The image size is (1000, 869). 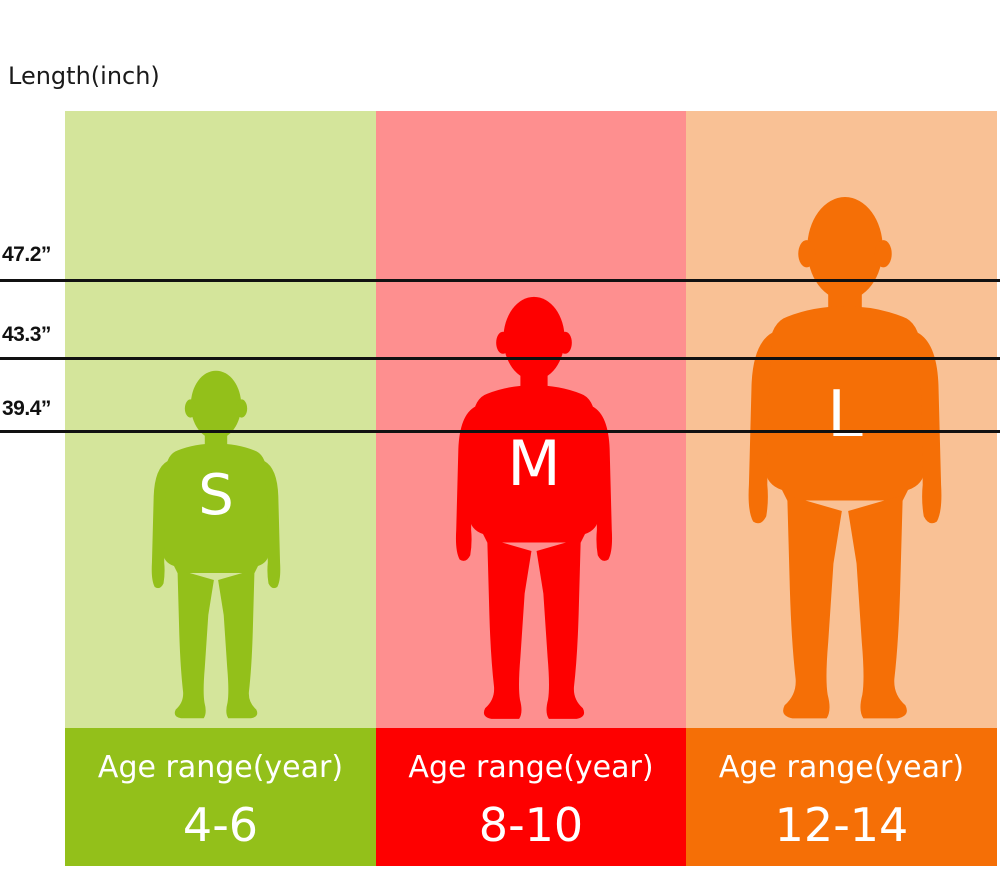 I want to click on size-m-footer: Age range(year) 8-10, so click(x=531, y=797).